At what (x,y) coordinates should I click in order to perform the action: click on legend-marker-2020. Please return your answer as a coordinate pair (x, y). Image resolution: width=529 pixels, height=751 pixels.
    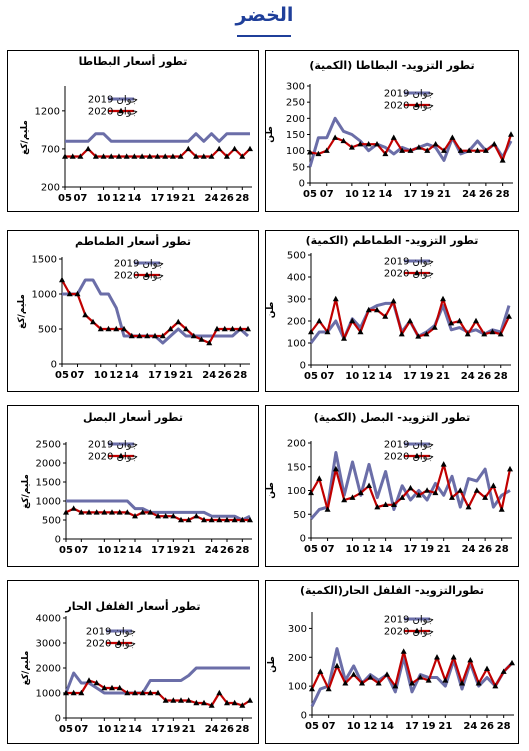
    Looking at the image, I should click on (121, 110).